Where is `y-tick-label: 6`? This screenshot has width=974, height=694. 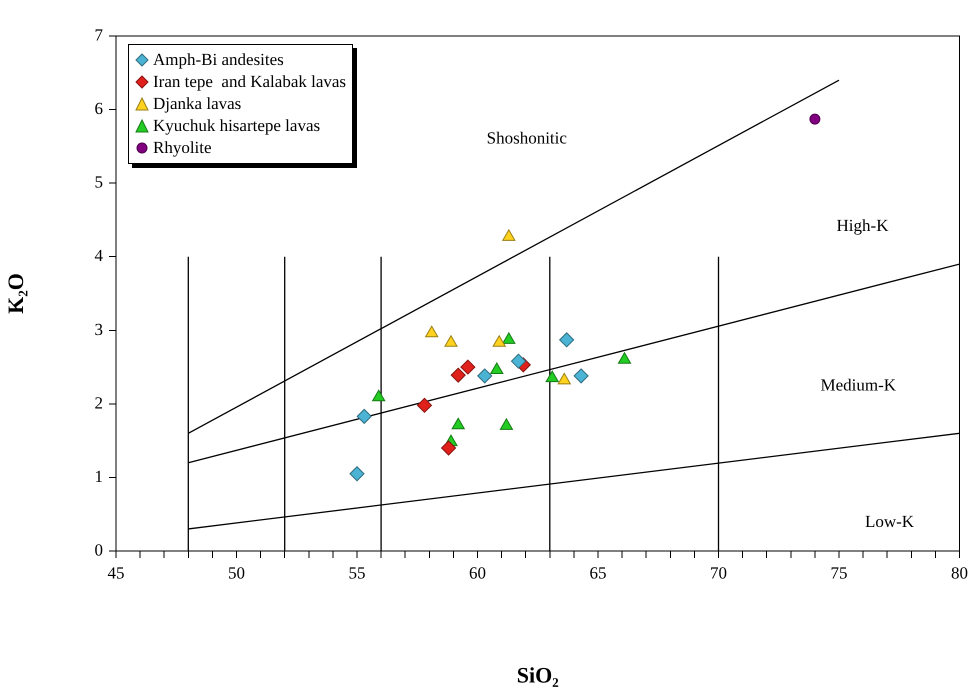
y-tick-label: 6 is located at coordinates (98, 108).